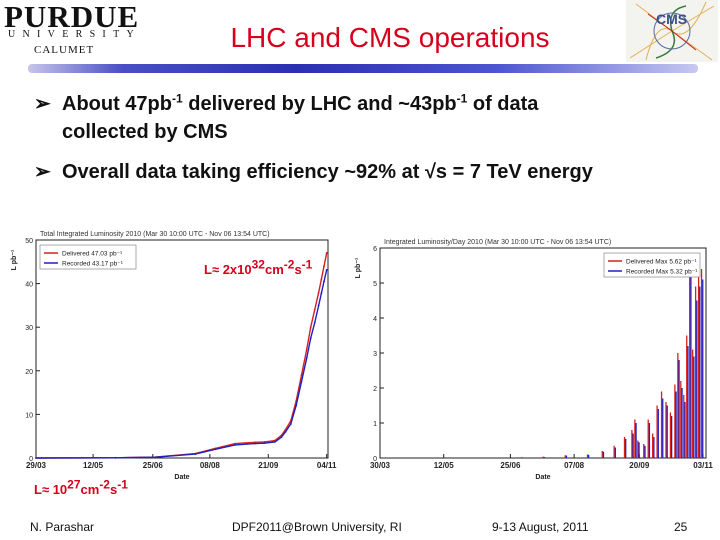  Describe the element at coordinates (317, 527) in the screenshot. I see `footer-conference: DPF2011@Brown University, RI` at that location.